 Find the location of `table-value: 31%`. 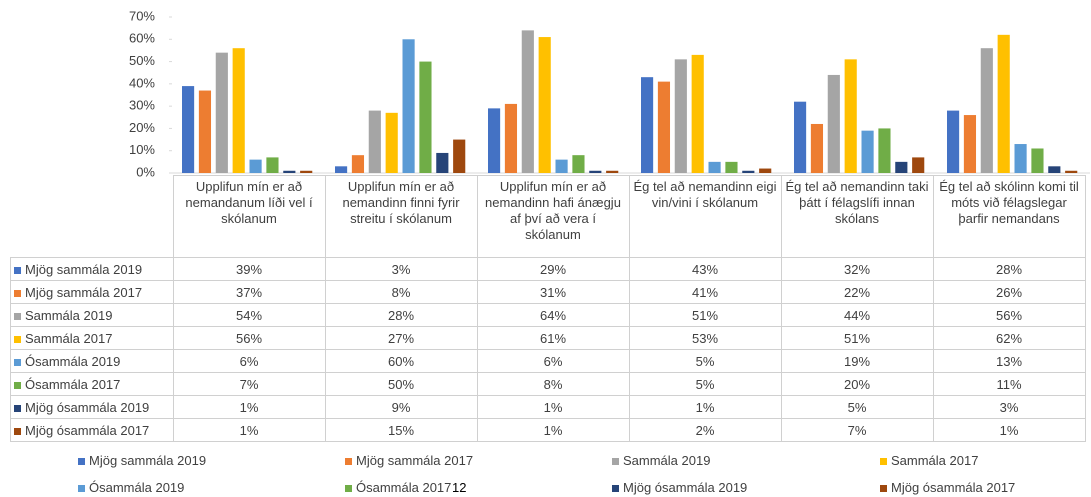

table-value: 31% is located at coordinates (553, 292).